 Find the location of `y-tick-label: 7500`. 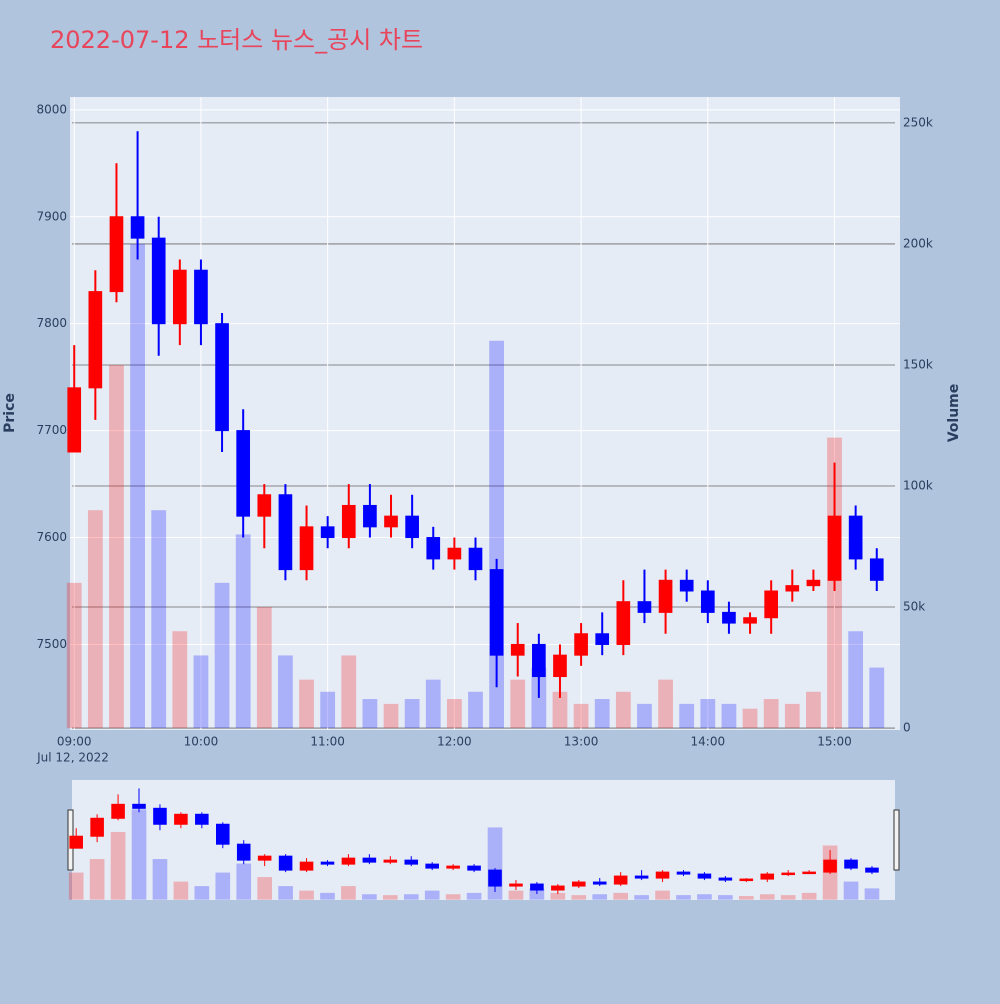

y-tick-label: 7500 is located at coordinates (51, 644).